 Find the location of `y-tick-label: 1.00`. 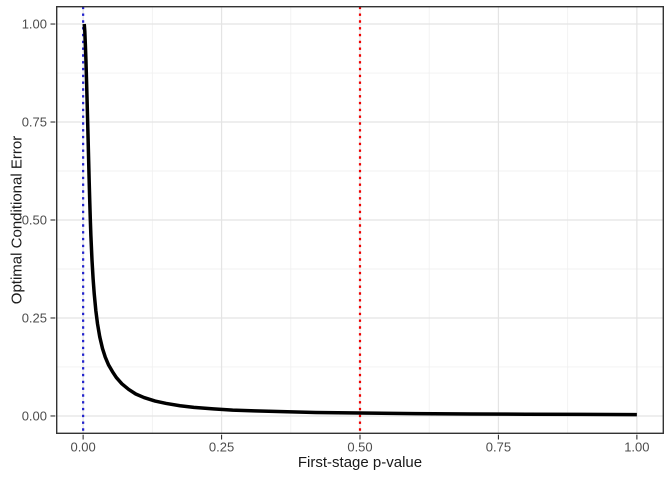

y-tick-label: 1.00 is located at coordinates (34, 24).